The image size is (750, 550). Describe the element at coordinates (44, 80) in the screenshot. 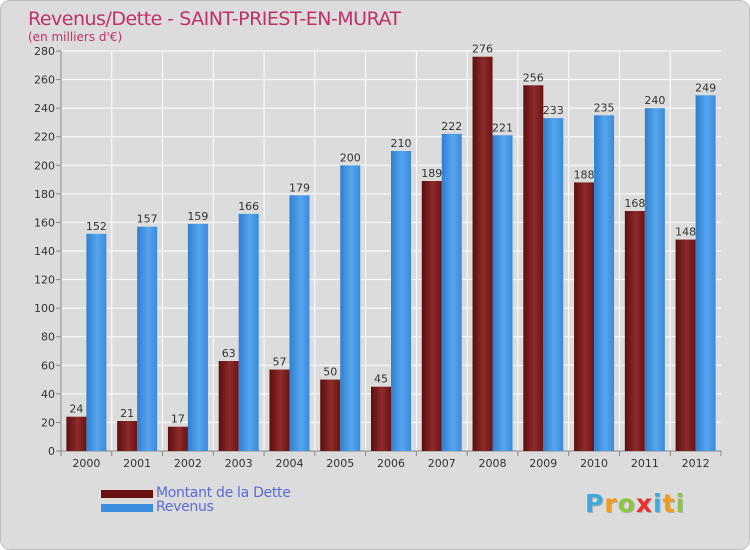

I see `y-tick-label: 260` at that location.